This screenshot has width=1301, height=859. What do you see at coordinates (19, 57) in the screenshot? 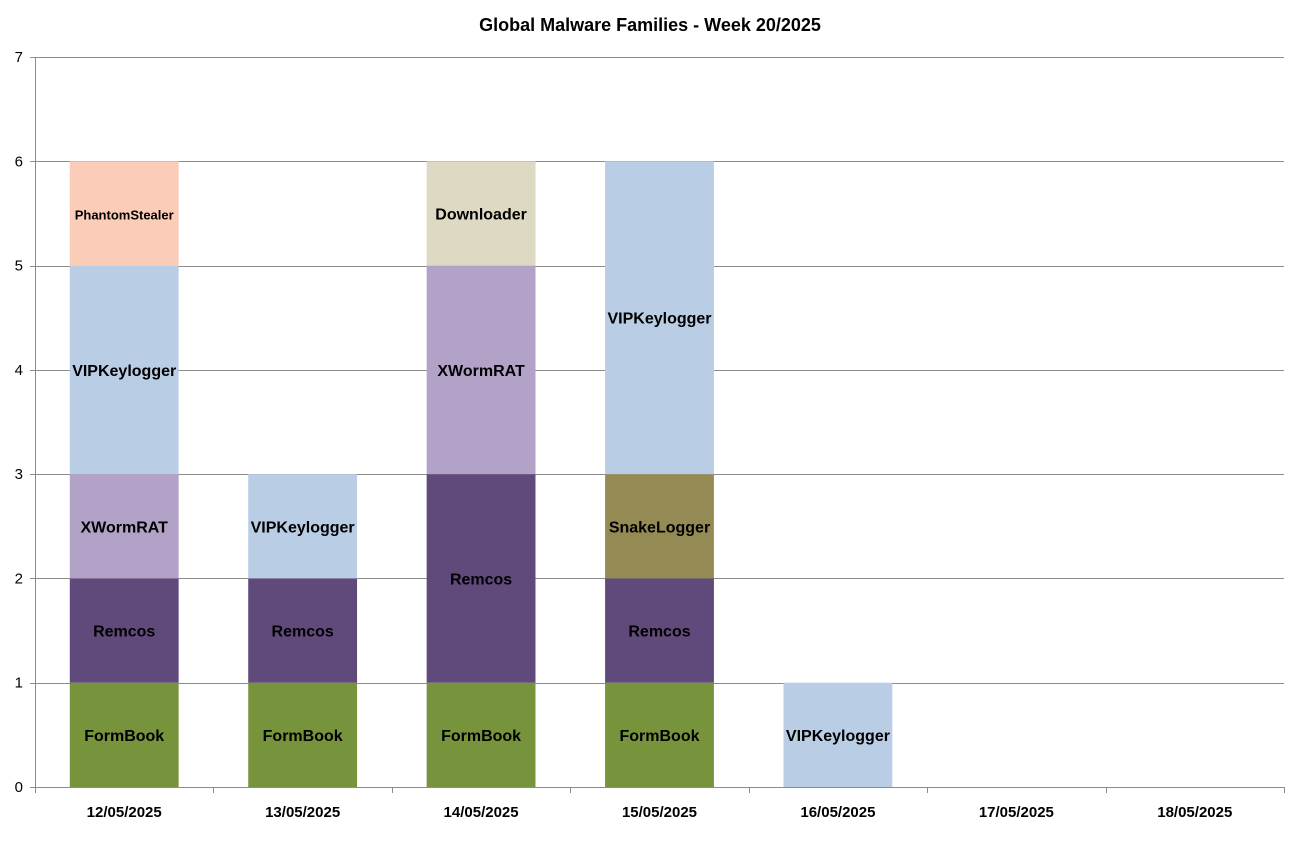
I see `y-tick-label: 7` at bounding box center [19, 57].